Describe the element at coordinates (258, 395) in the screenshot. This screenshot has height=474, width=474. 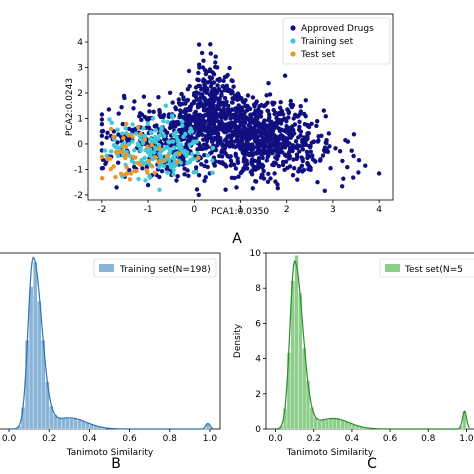
I see `hist-y-tick-label: 2` at that location.